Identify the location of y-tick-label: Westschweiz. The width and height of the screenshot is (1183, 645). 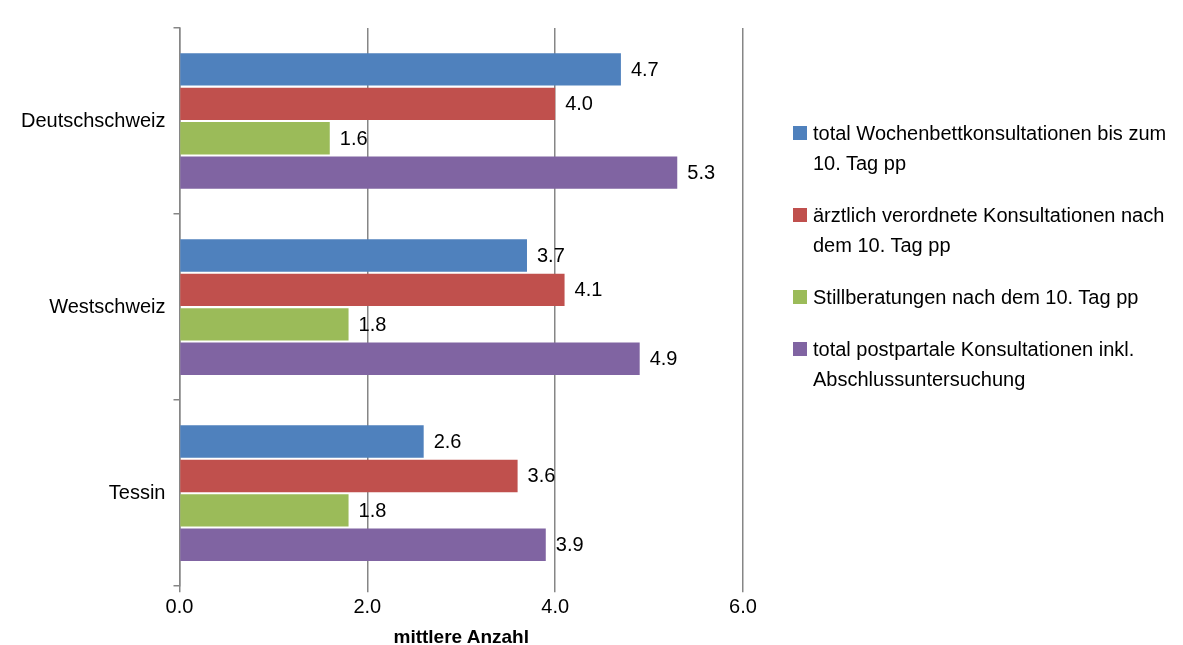
(107, 305).